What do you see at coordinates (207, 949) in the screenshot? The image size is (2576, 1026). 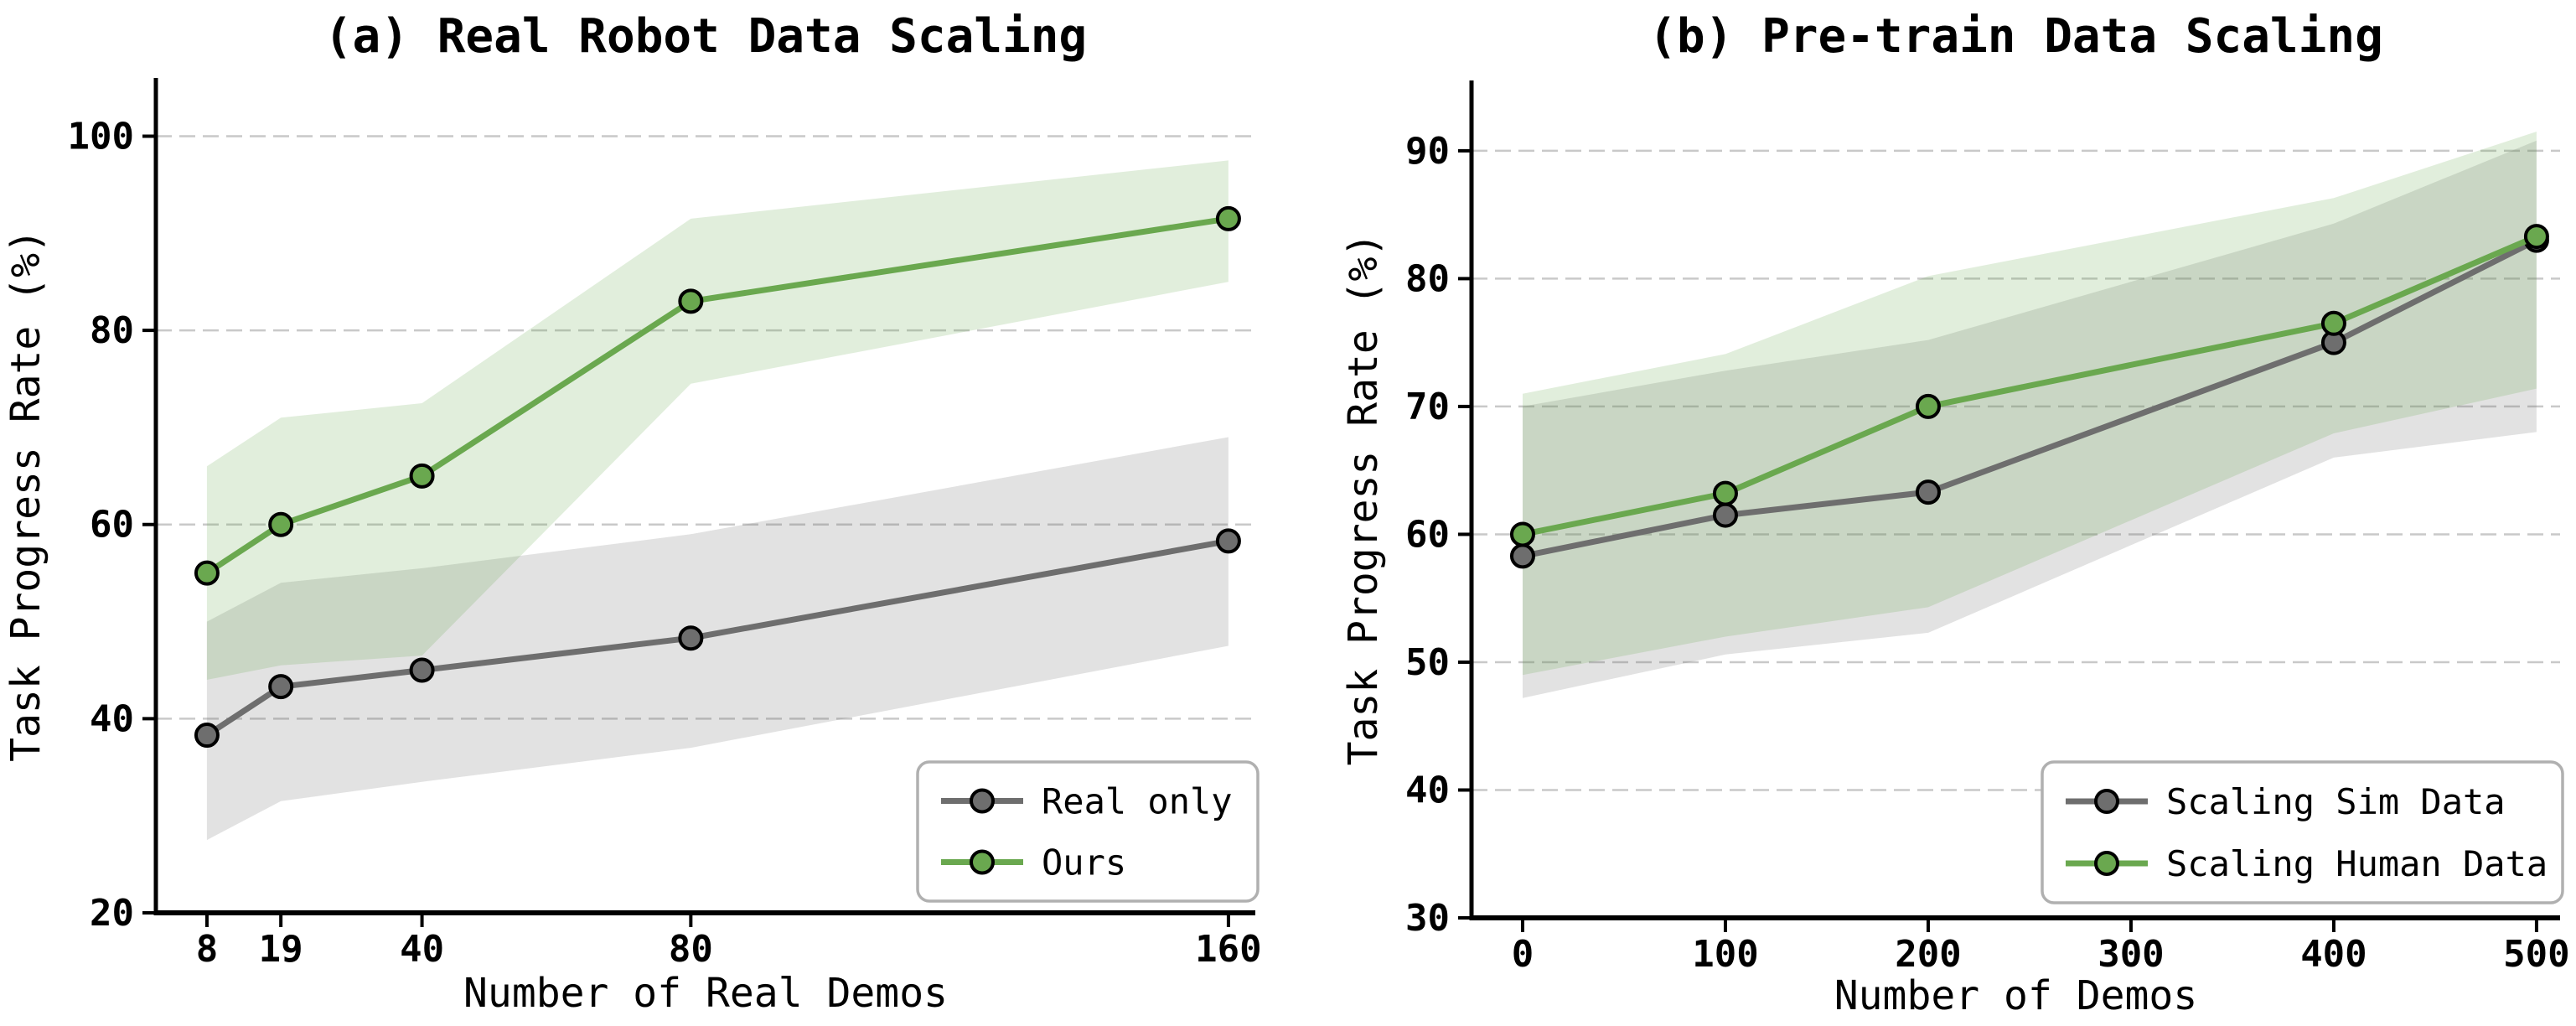 I see `x-tick-label: 8` at bounding box center [207, 949].